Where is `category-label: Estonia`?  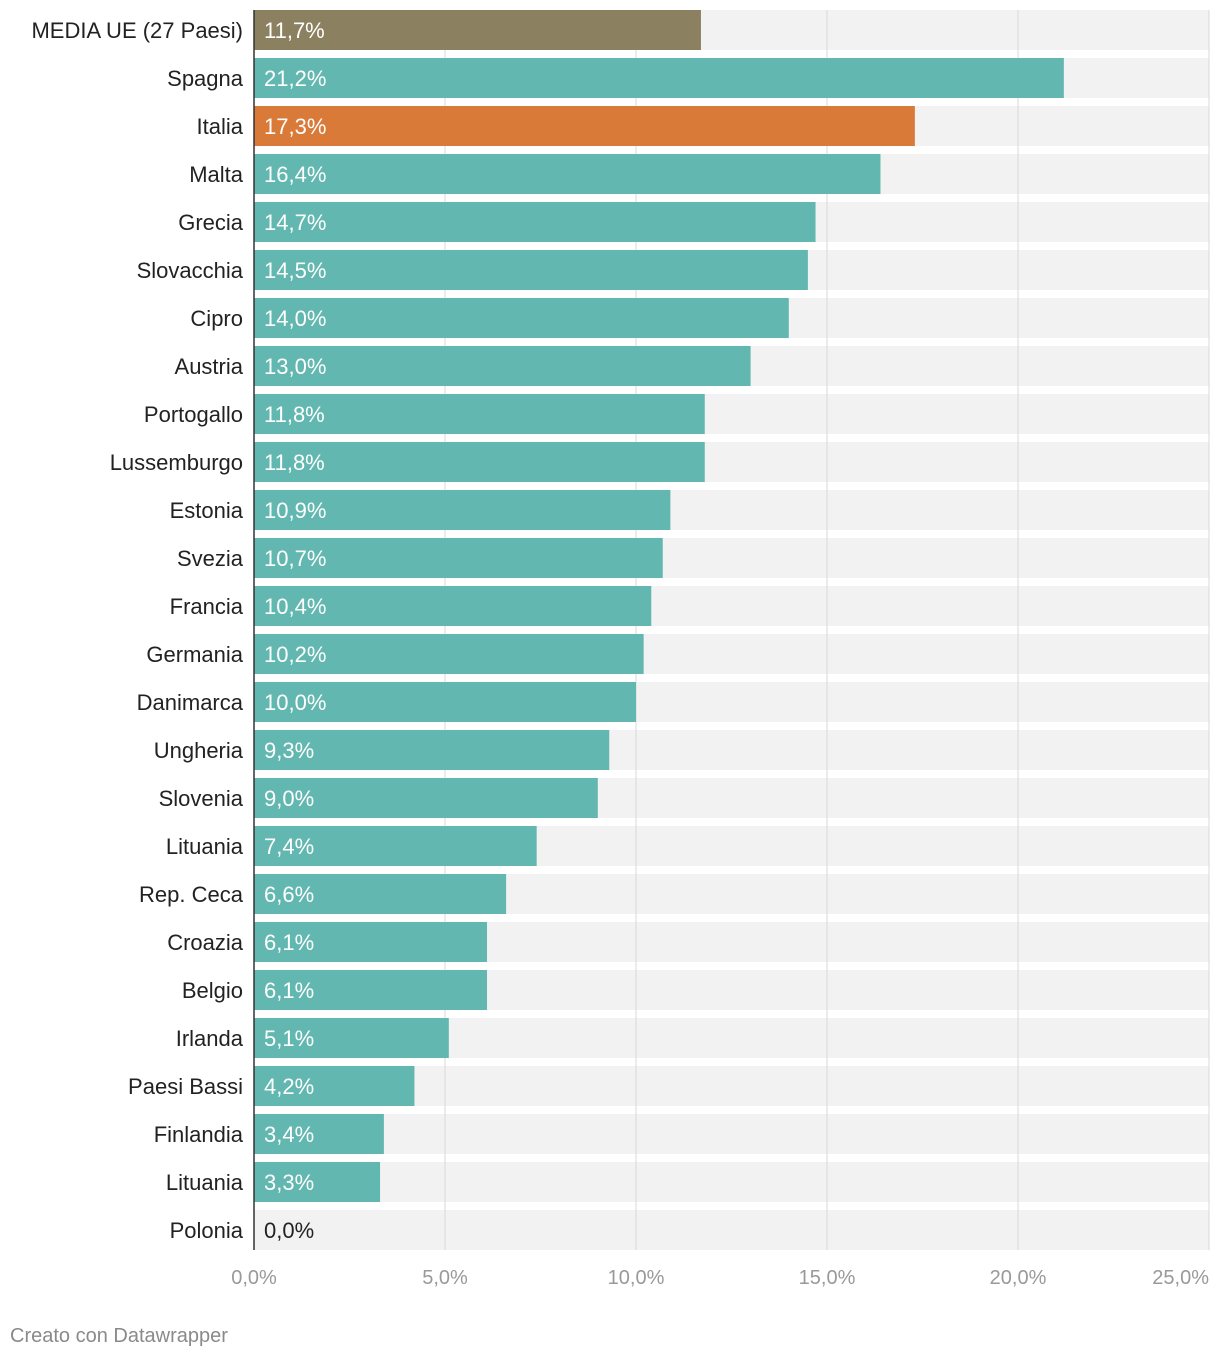 category-label: Estonia is located at coordinates (207, 510).